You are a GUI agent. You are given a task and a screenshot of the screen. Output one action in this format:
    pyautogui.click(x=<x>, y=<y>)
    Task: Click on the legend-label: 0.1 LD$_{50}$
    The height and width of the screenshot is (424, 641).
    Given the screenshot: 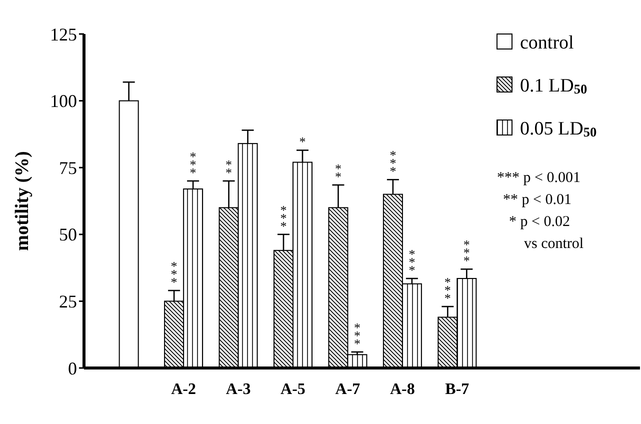 What is the action you would take?
    pyautogui.click(x=554, y=86)
    